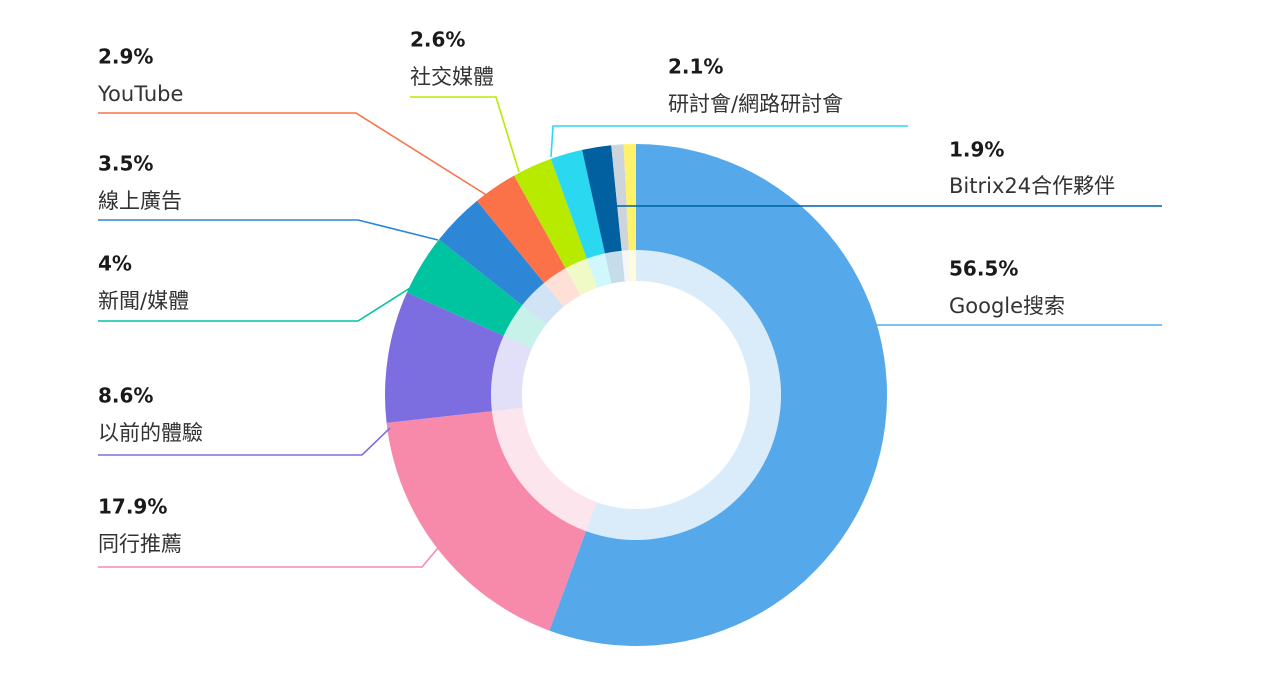 Image resolution: width=1269 pixels, height=674 pixels. Describe the element at coordinates (614, 267) in the screenshot. I see `inner-ring-bitrix24` at that location.